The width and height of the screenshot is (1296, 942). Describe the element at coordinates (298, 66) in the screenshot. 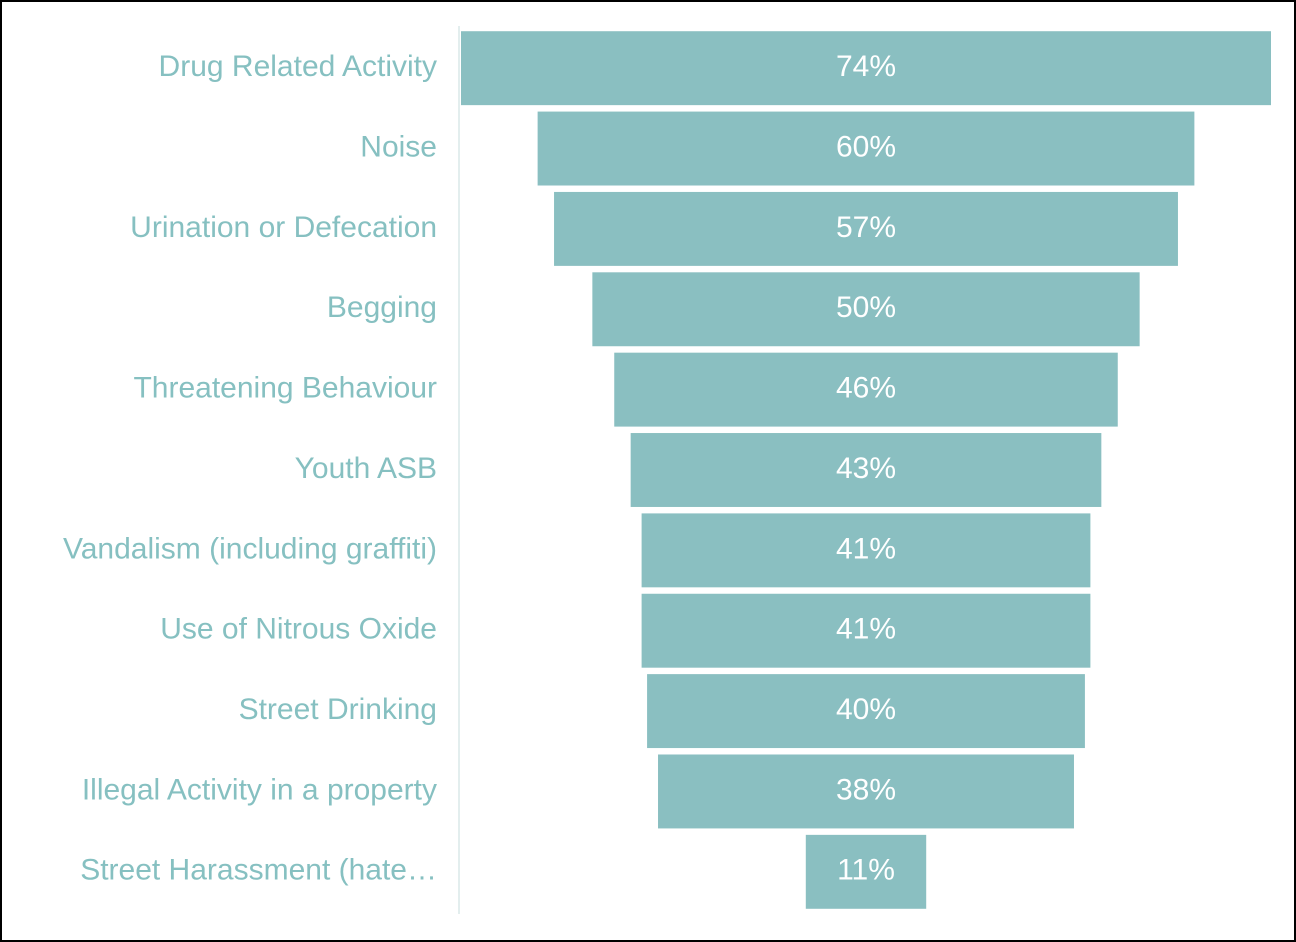

I see `category-label: Drug Related Activity` at that location.